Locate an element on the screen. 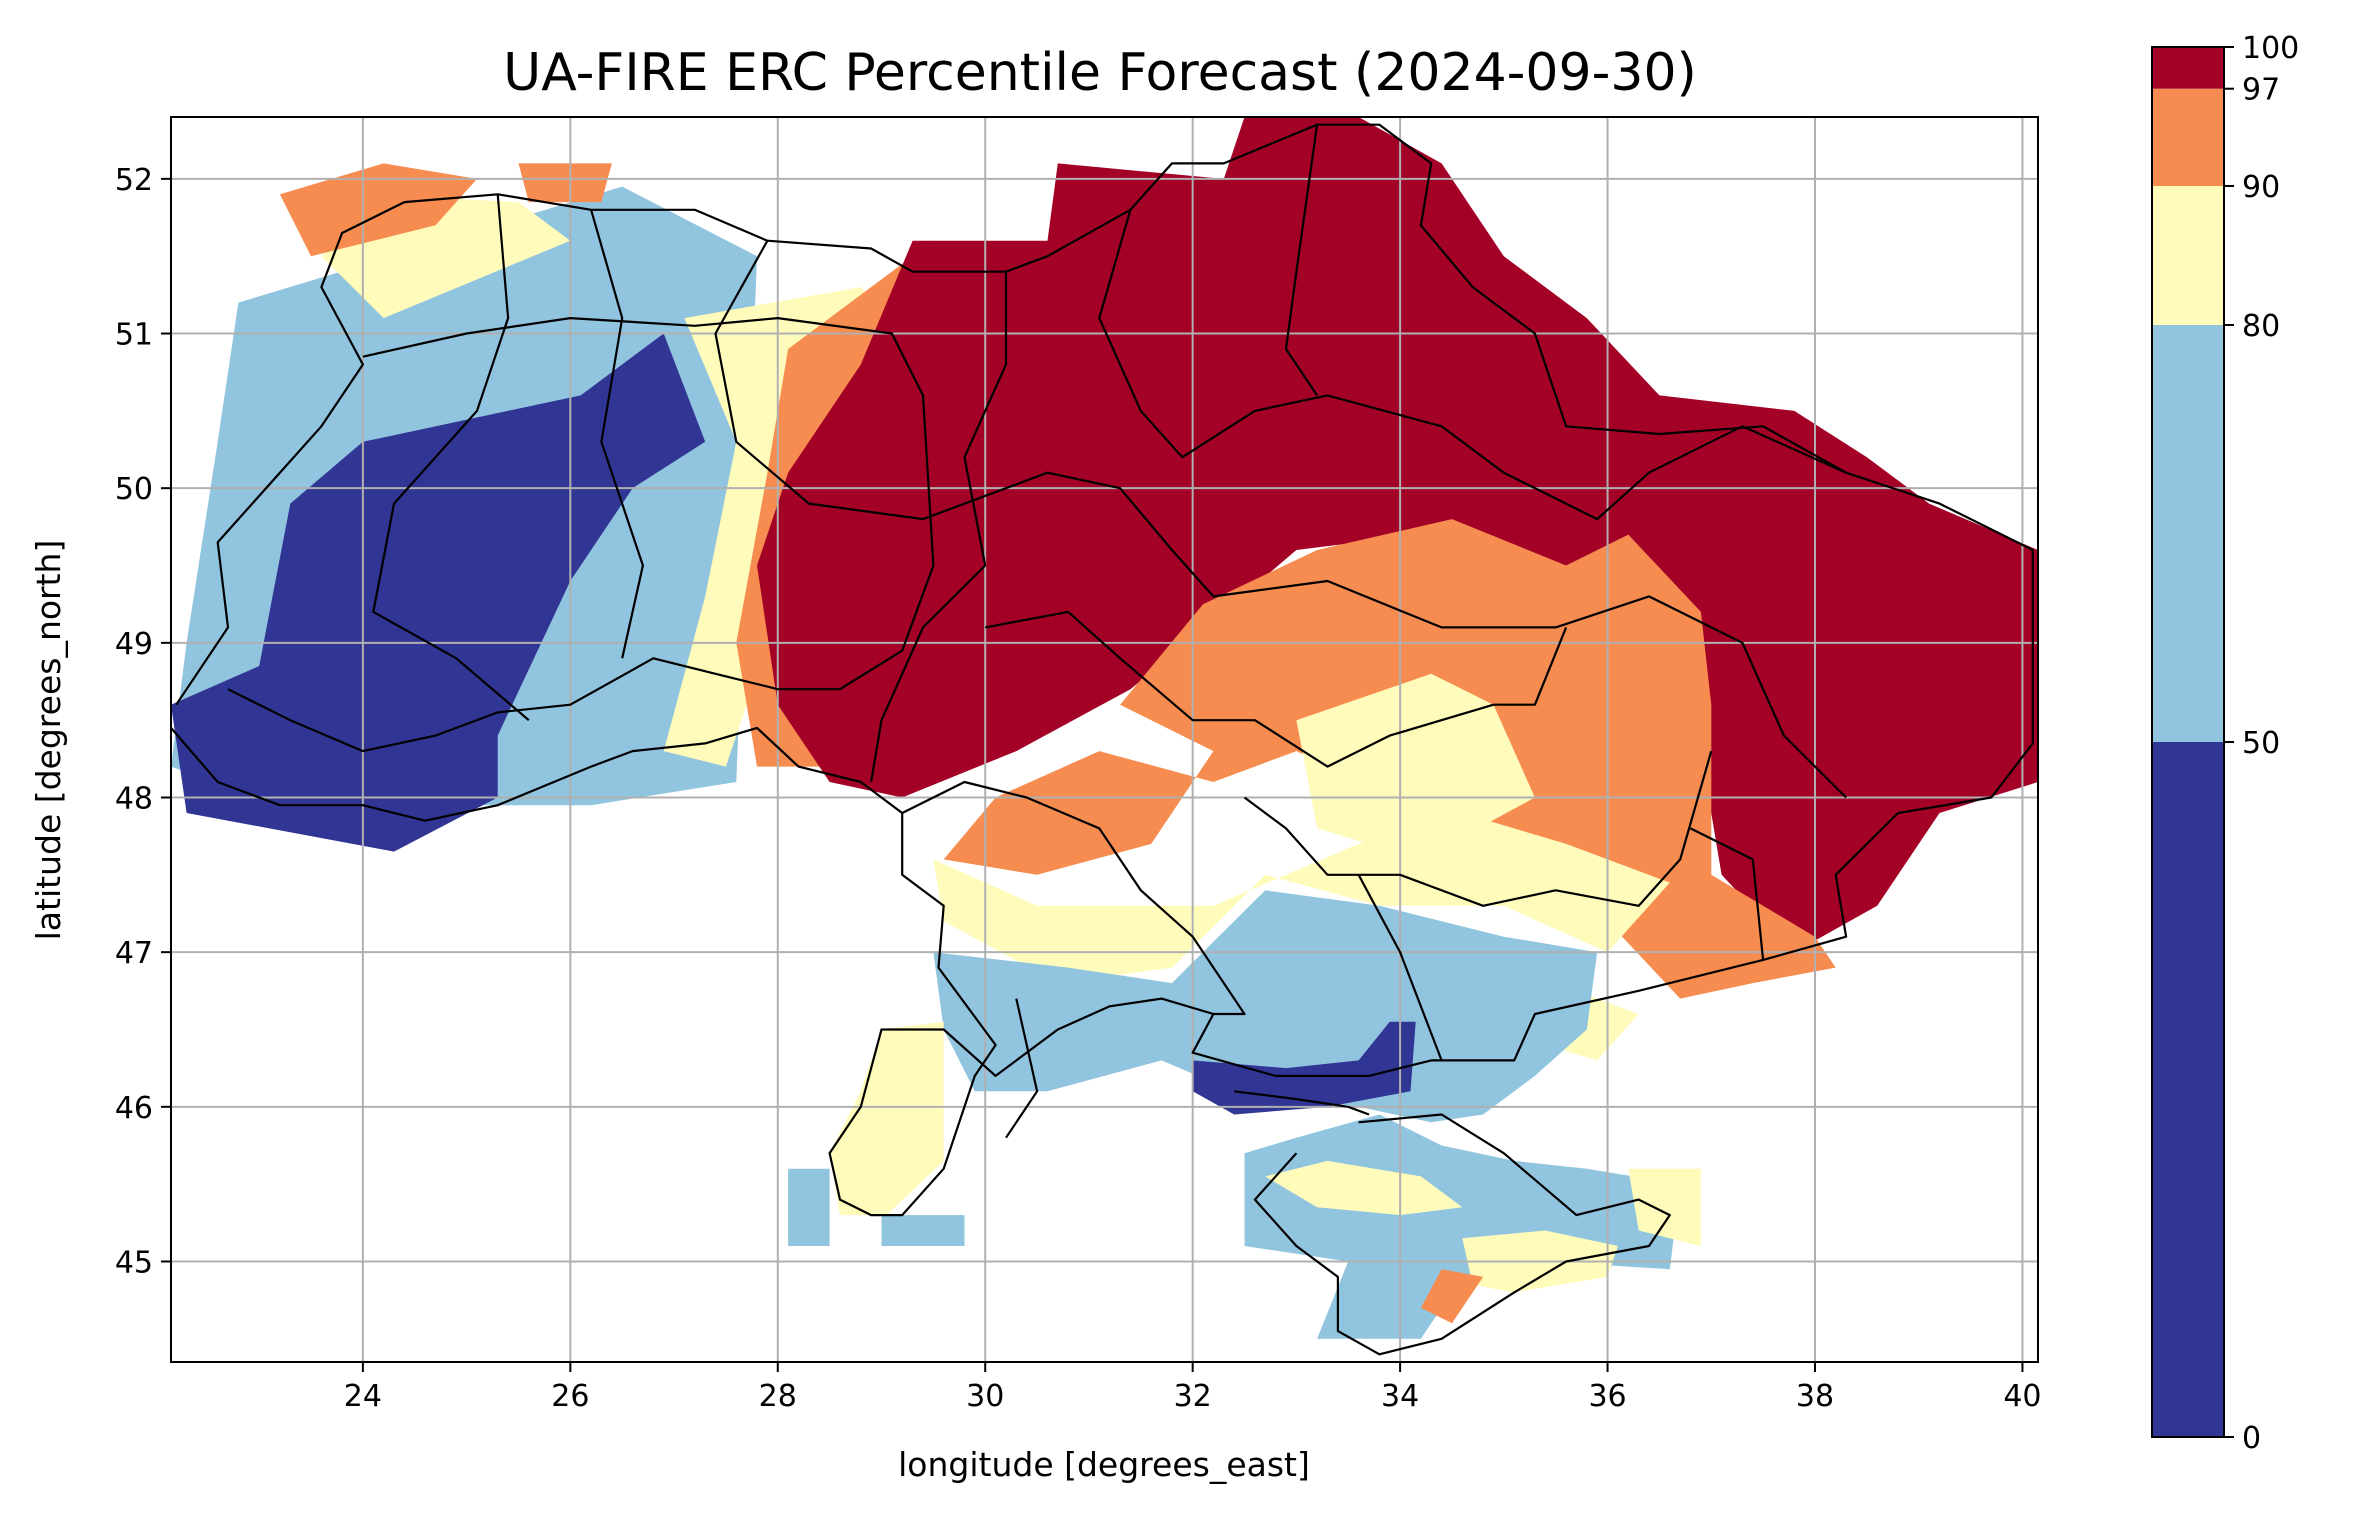 The height and width of the screenshot is (1517, 2354). y-tick-label: 48 is located at coordinates (134, 798).